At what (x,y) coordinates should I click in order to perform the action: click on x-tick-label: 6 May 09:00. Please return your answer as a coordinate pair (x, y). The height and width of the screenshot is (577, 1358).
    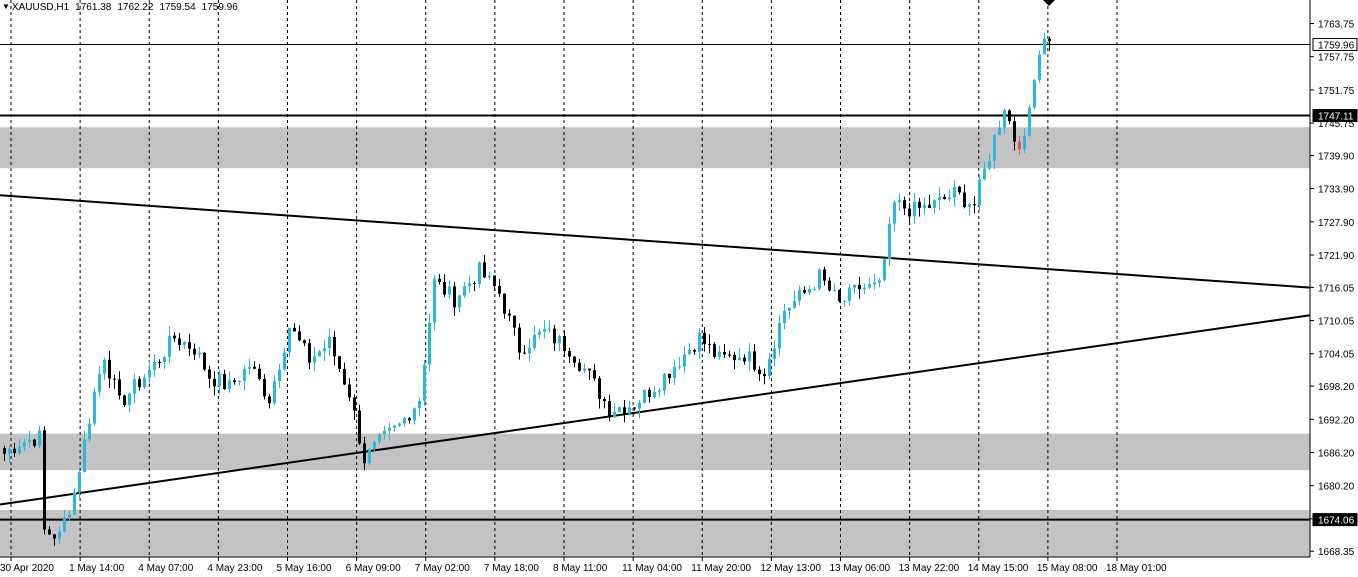
    Looking at the image, I should click on (373, 568).